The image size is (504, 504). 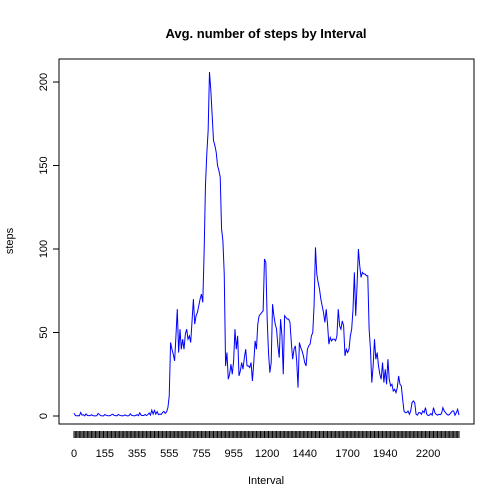 What do you see at coordinates (105, 454) in the screenshot?
I see `x-tick-label-1: 155` at bounding box center [105, 454].